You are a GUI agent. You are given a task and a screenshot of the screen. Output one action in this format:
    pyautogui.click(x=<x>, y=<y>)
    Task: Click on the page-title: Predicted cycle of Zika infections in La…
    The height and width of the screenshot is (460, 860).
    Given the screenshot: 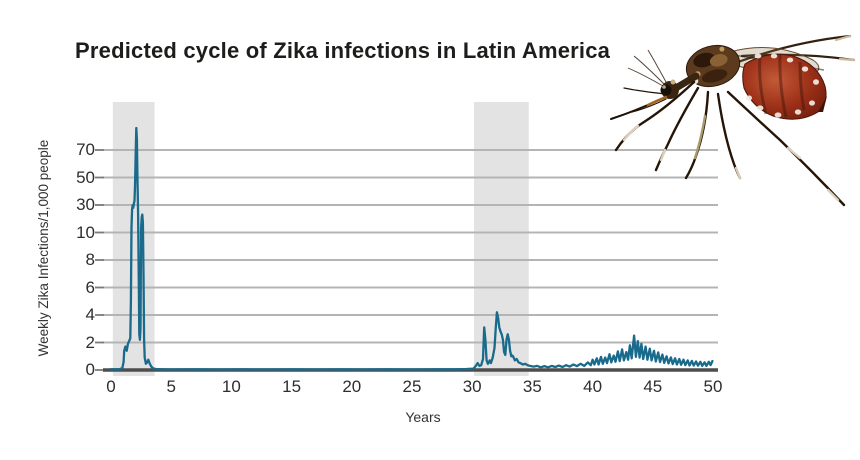 What is the action you would take?
    pyautogui.click(x=343, y=50)
    